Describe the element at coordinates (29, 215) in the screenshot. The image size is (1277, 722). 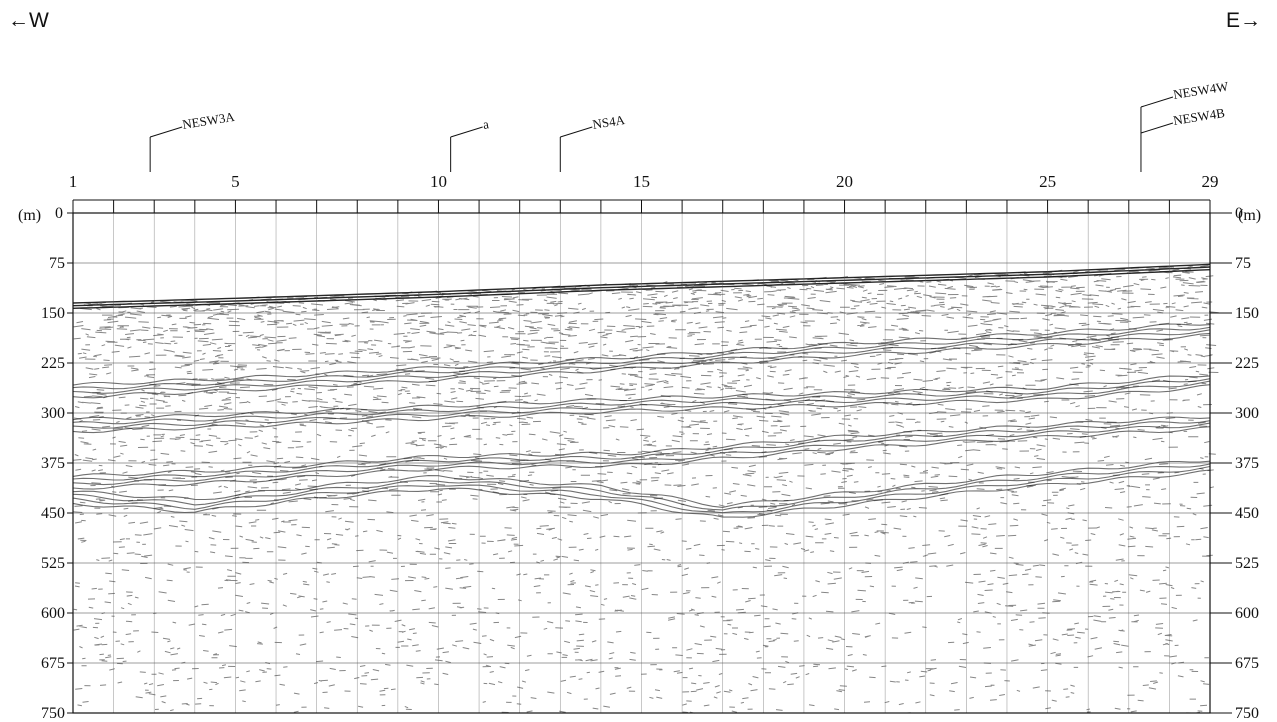
I see `depth-unit-left: (m)` at that location.